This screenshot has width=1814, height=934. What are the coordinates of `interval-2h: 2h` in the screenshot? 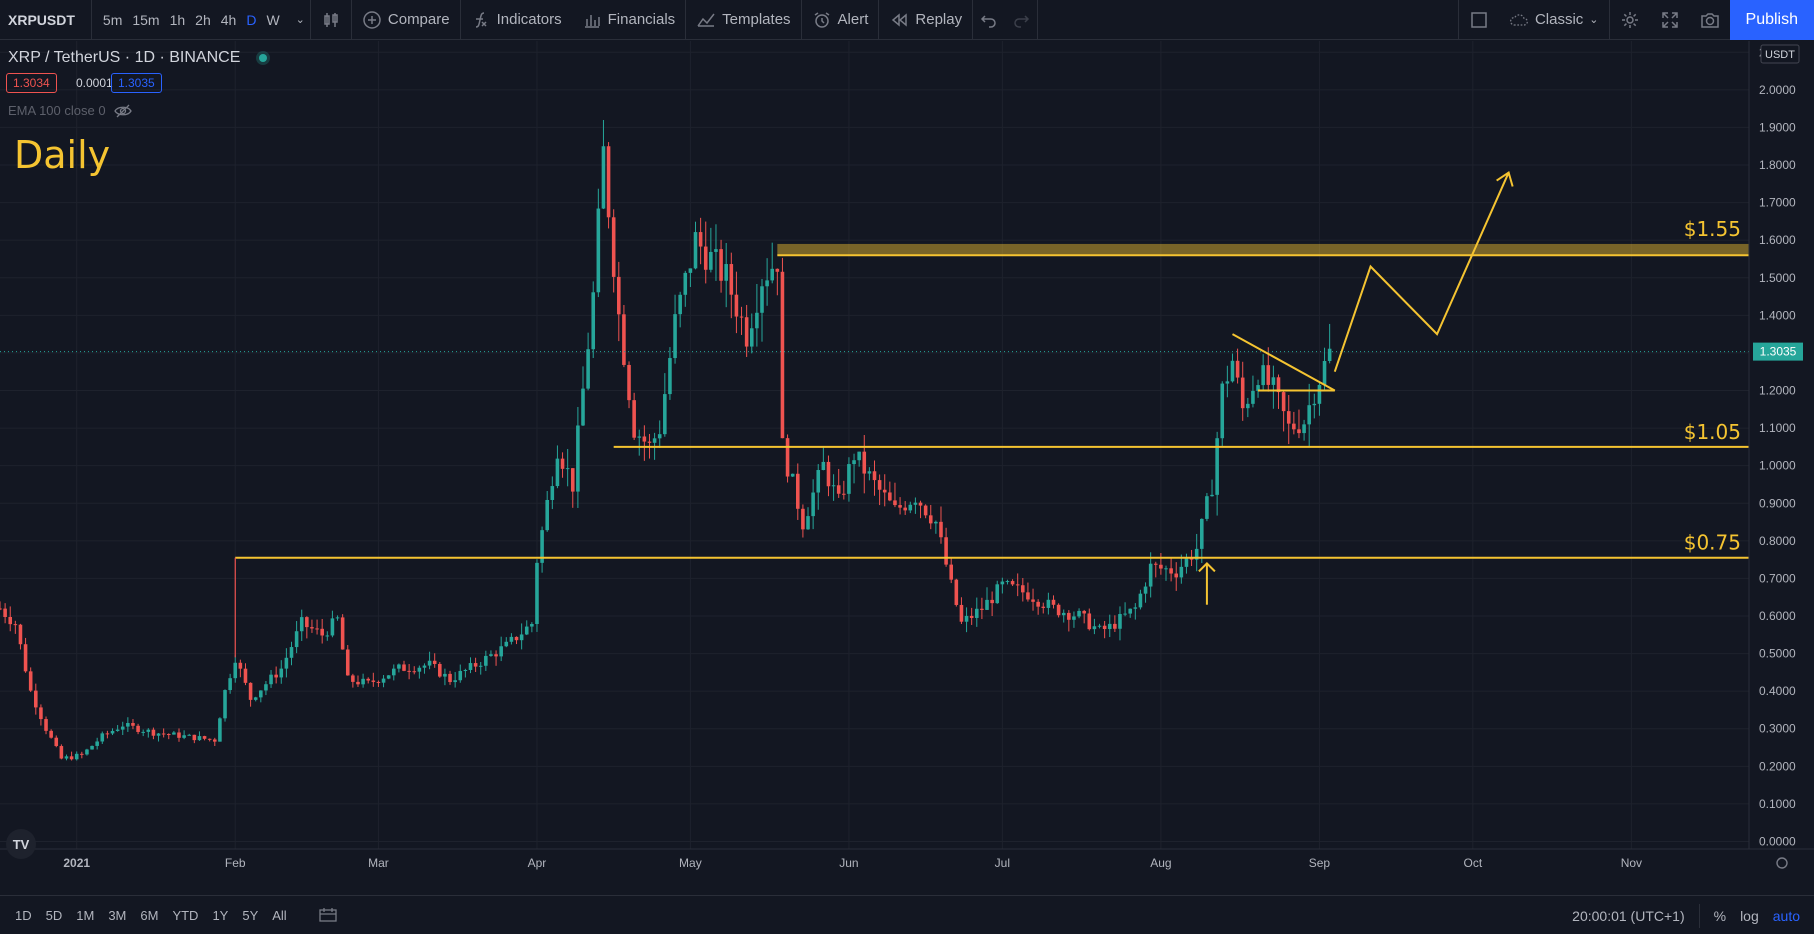 It's located at (203, 19).